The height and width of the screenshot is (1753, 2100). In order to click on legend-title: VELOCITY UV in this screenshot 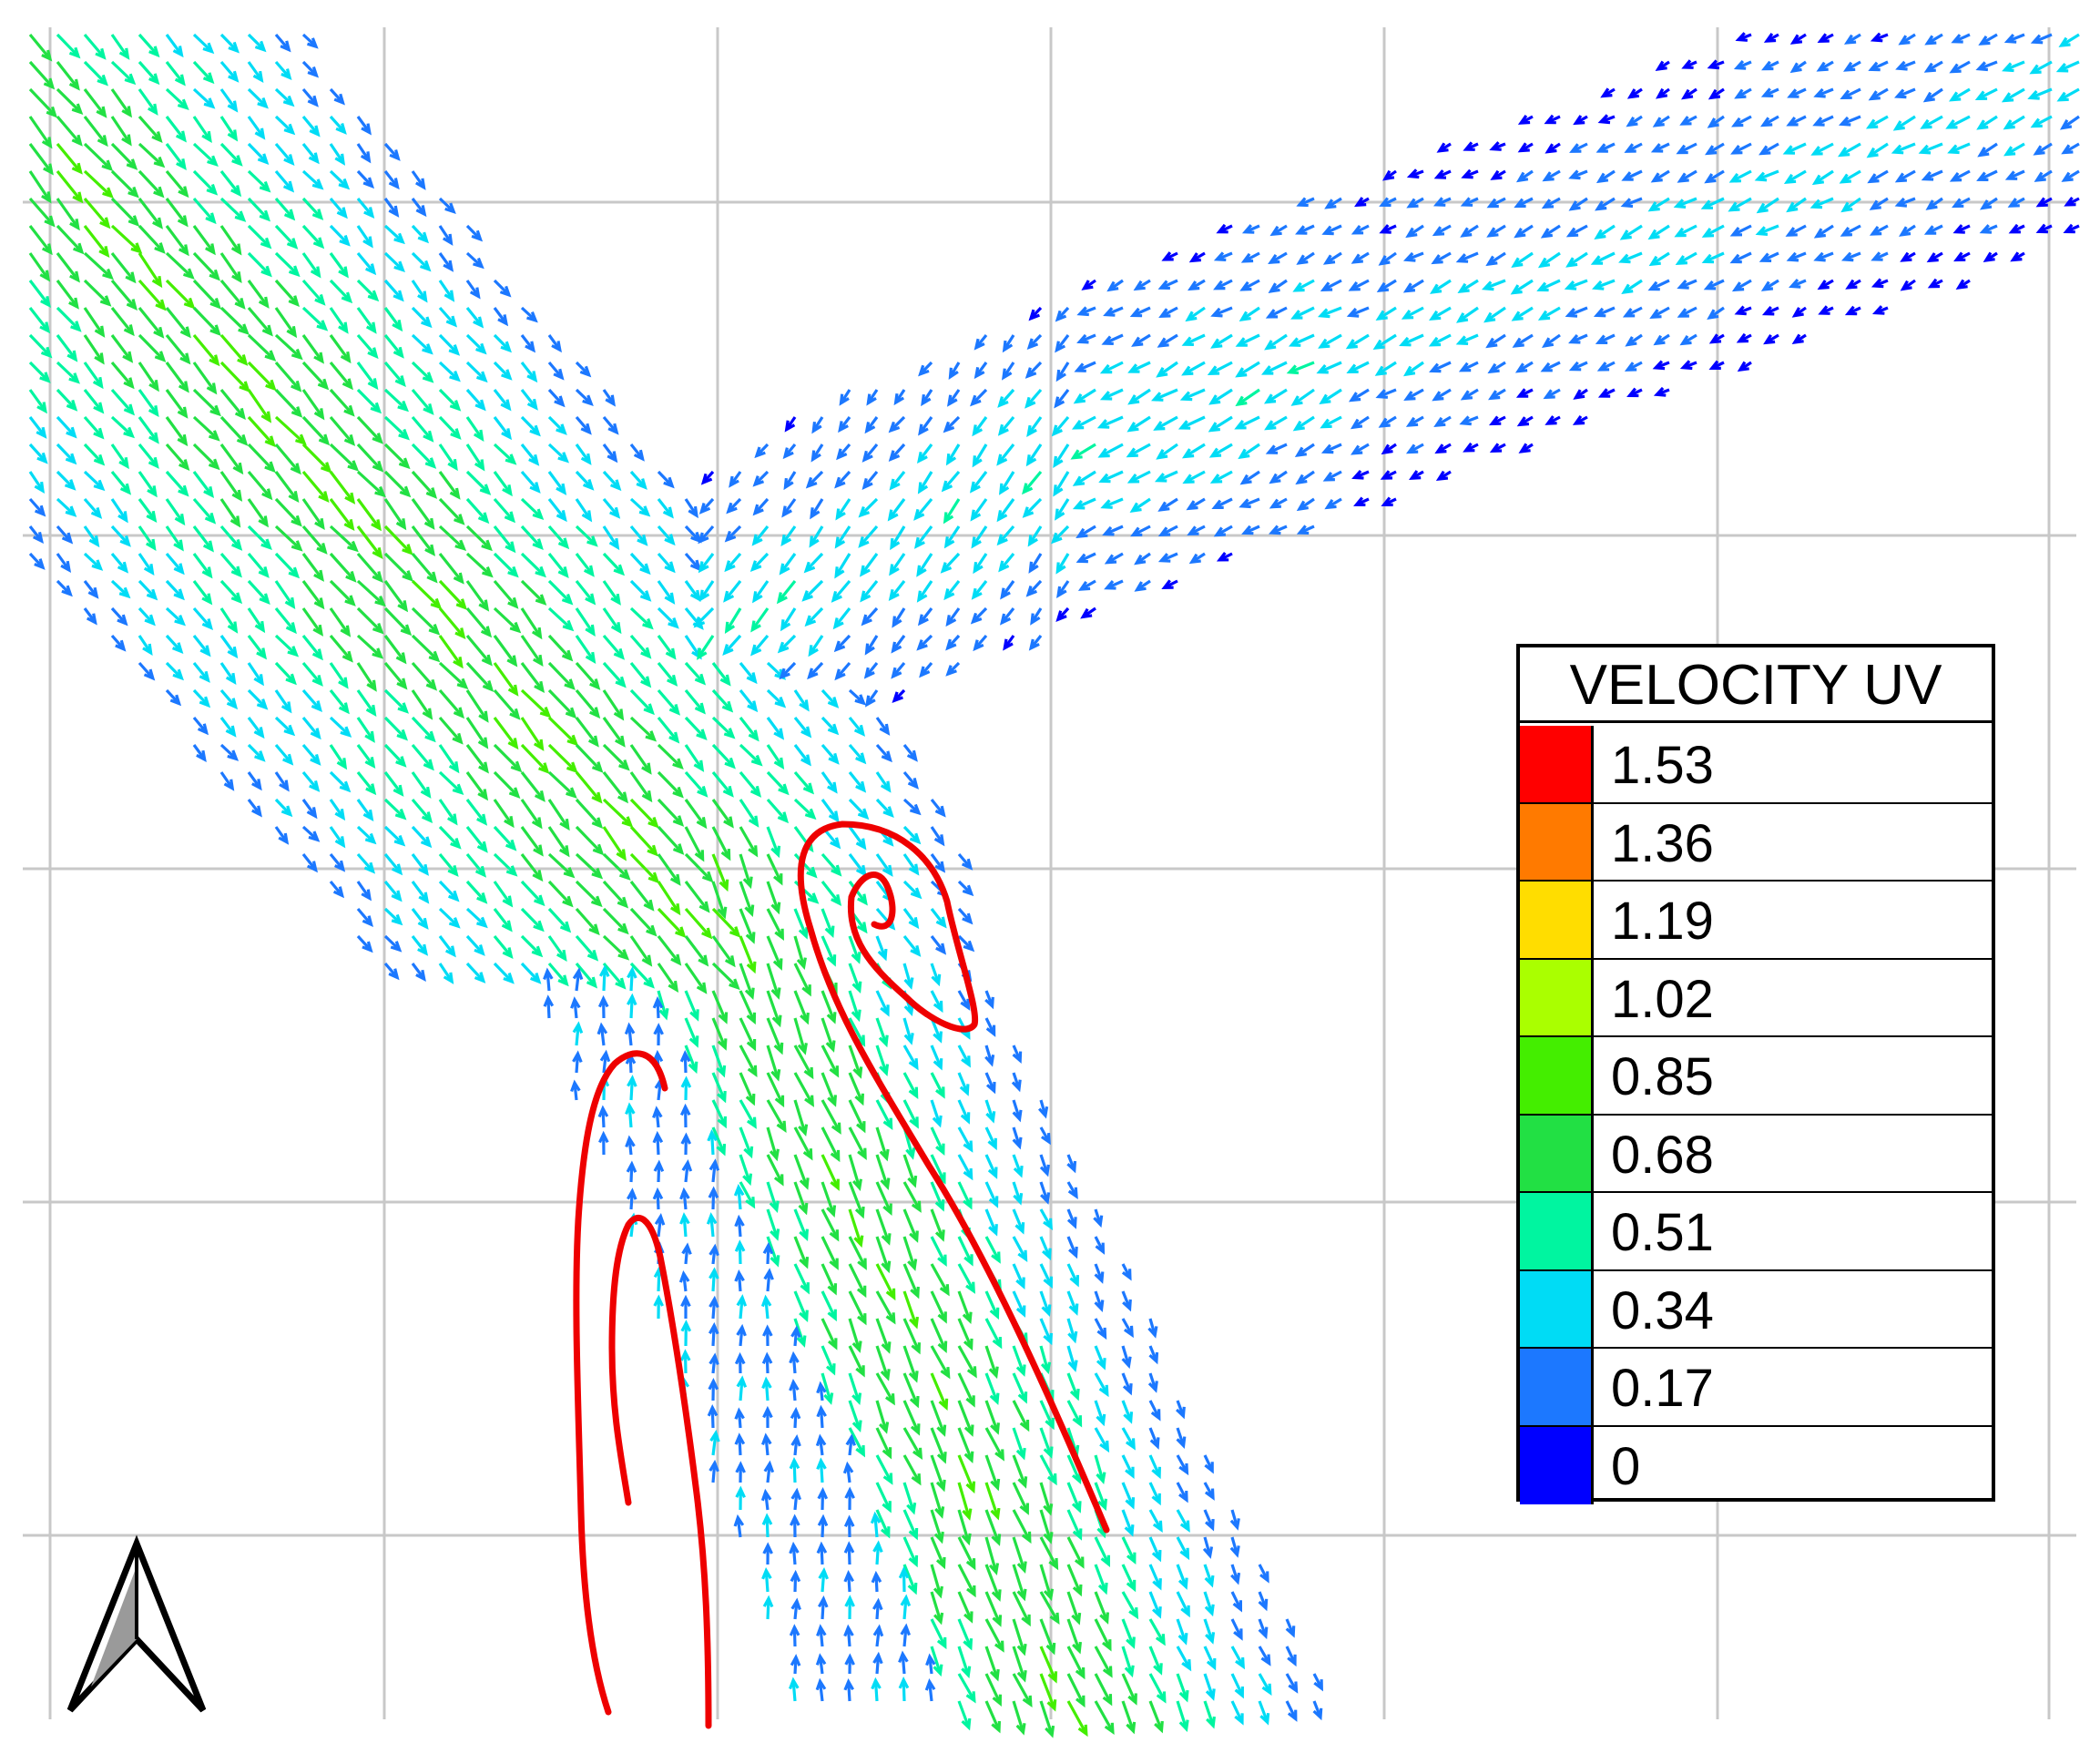, I will do `click(1756, 685)`.